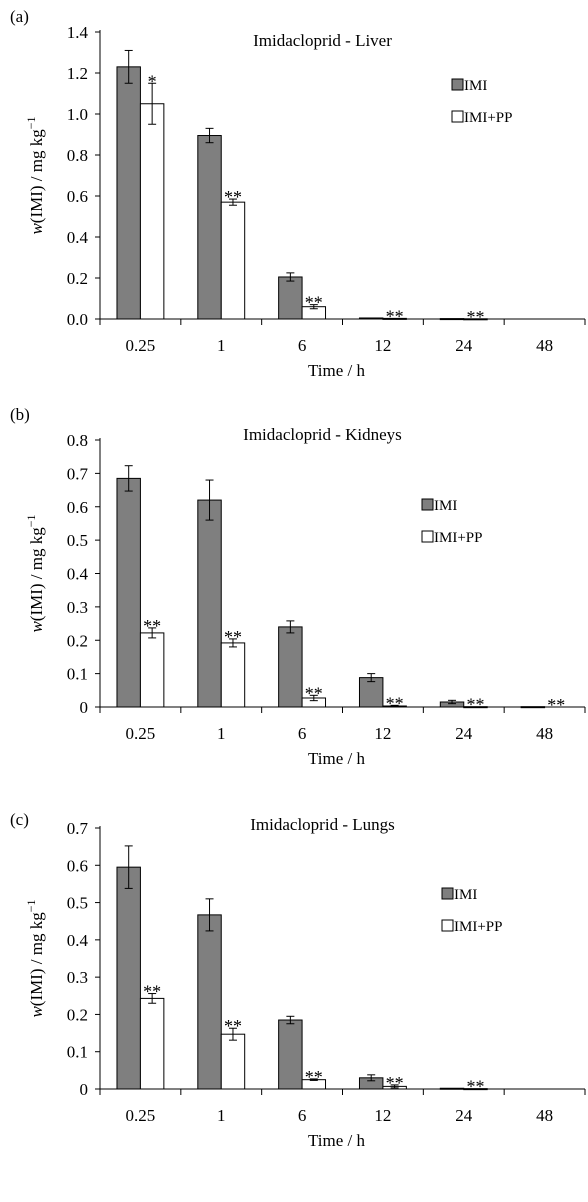  Describe the element at coordinates (77, 73) in the screenshot. I see `y-tick-label: 1.2` at that location.